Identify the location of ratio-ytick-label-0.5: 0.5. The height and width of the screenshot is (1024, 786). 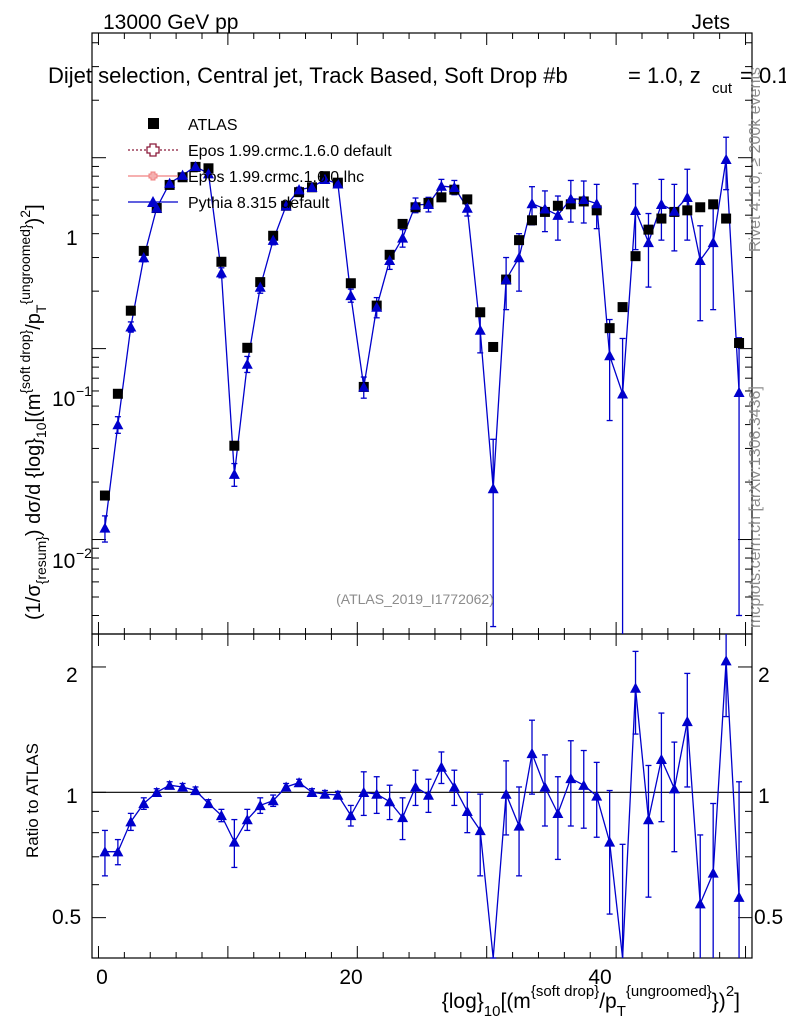
(66, 917).